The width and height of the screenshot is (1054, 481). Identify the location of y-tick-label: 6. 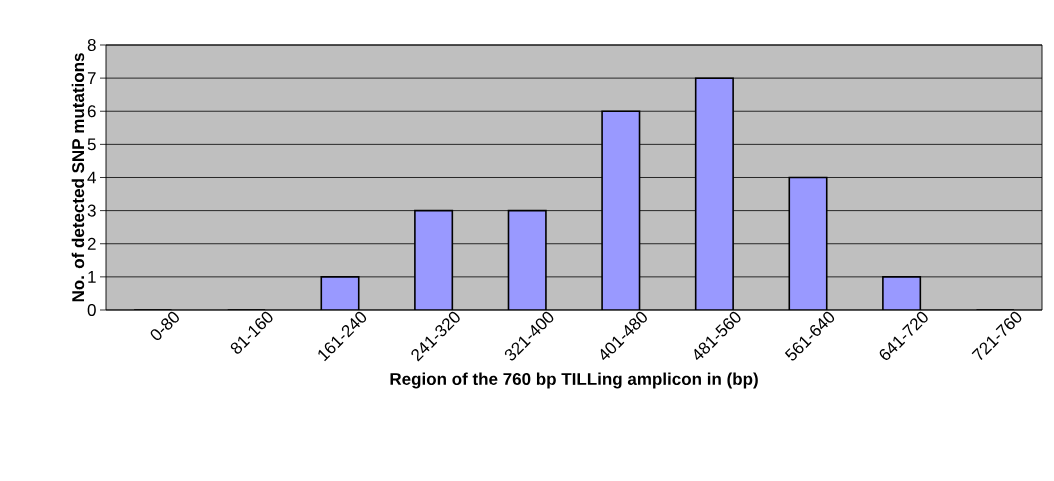
(91, 111).